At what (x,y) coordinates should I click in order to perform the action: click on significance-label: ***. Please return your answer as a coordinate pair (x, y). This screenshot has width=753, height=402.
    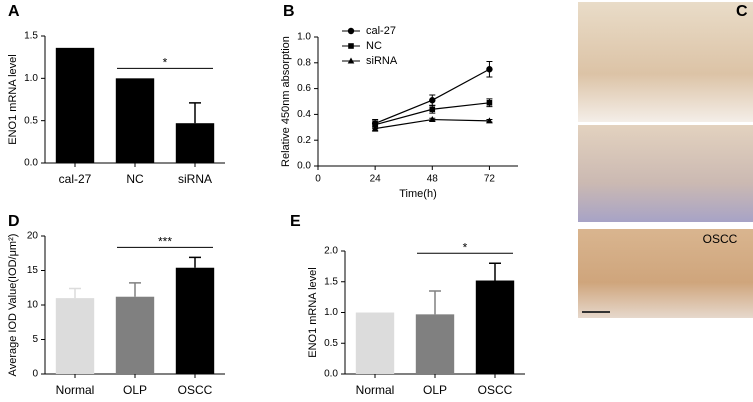
    Looking at the image, I should click on (165, 242).